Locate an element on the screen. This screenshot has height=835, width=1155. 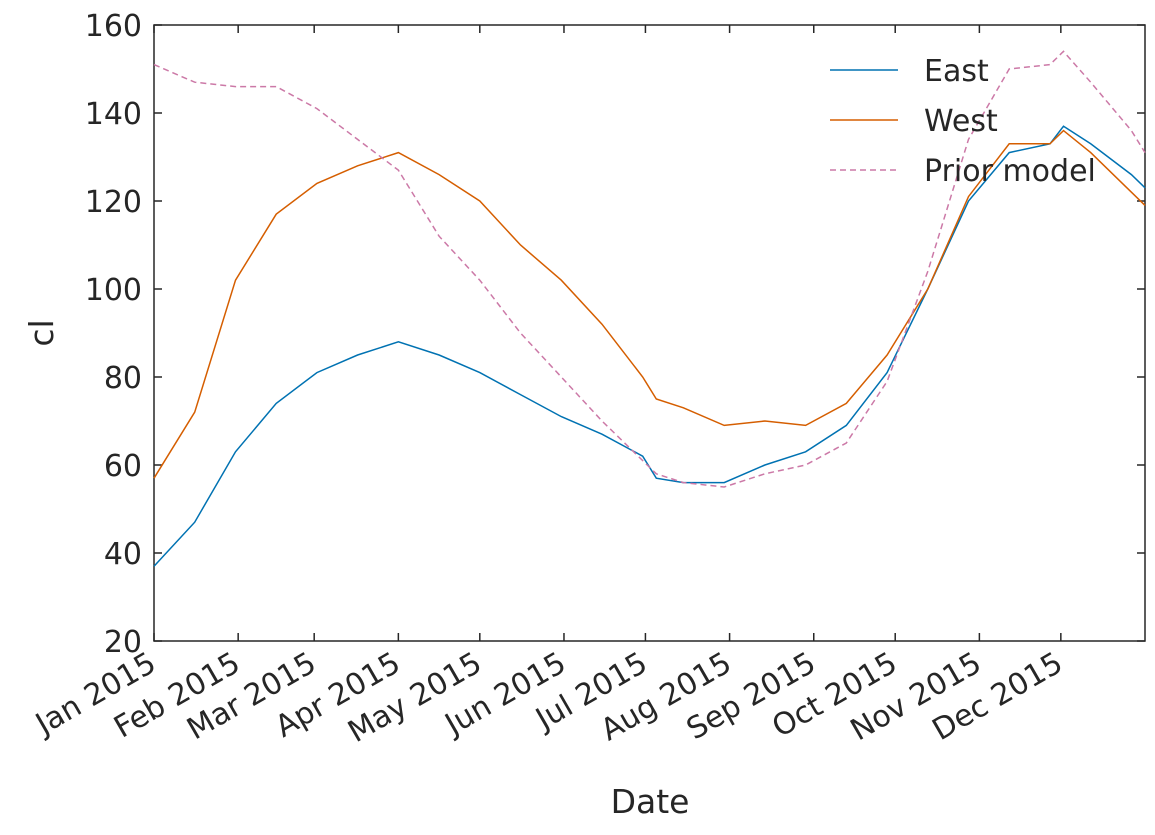
y-tick-label: 40 is located at coordinates (123, 554).